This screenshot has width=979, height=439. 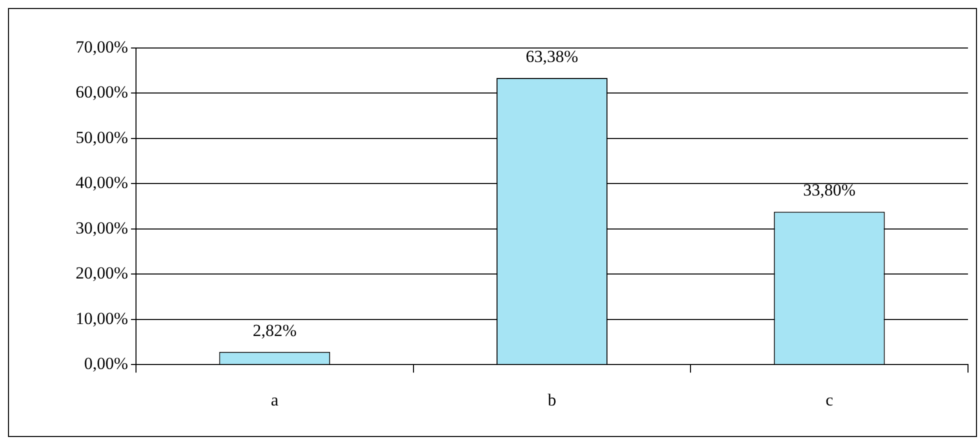 What do you see at coordinates (102, 228) in the screenshot?
I see `y-tick-label: 30,00%` at bounding box center [102, 228].